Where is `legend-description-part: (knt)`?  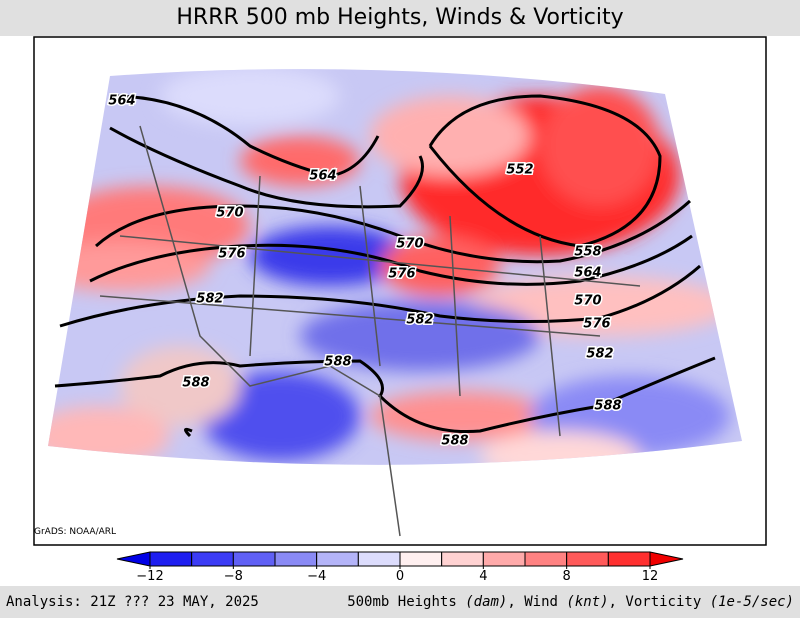
legend-description-part: (knt) is located at coordinates (587, 602).